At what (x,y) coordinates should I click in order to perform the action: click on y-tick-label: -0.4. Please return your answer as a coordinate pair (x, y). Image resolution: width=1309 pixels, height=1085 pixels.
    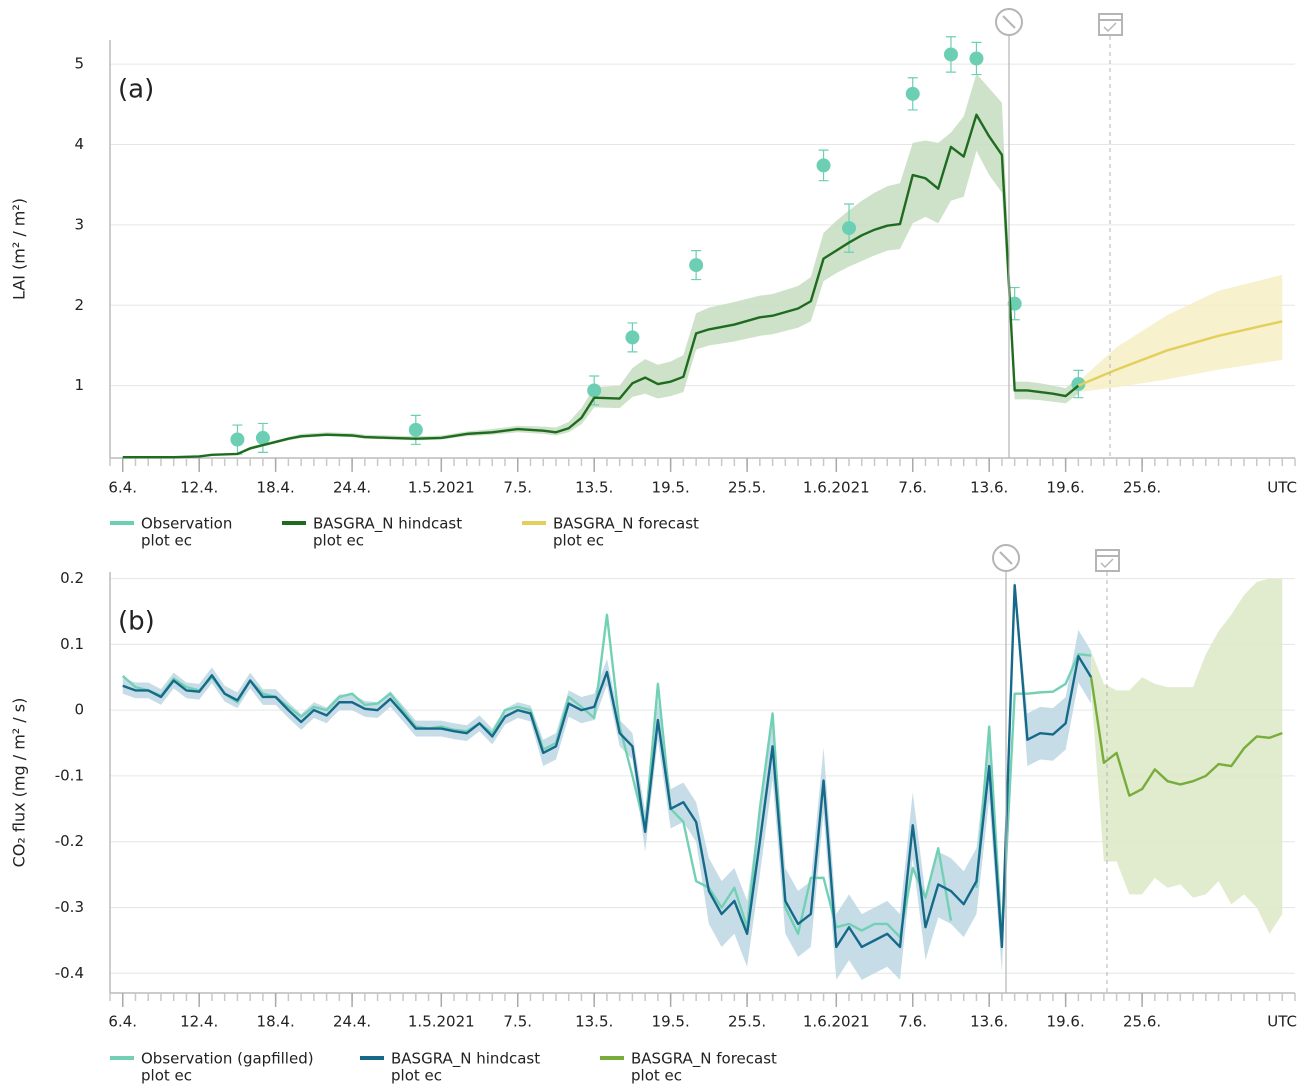
    Looking at the image, I should click on (69, 973).